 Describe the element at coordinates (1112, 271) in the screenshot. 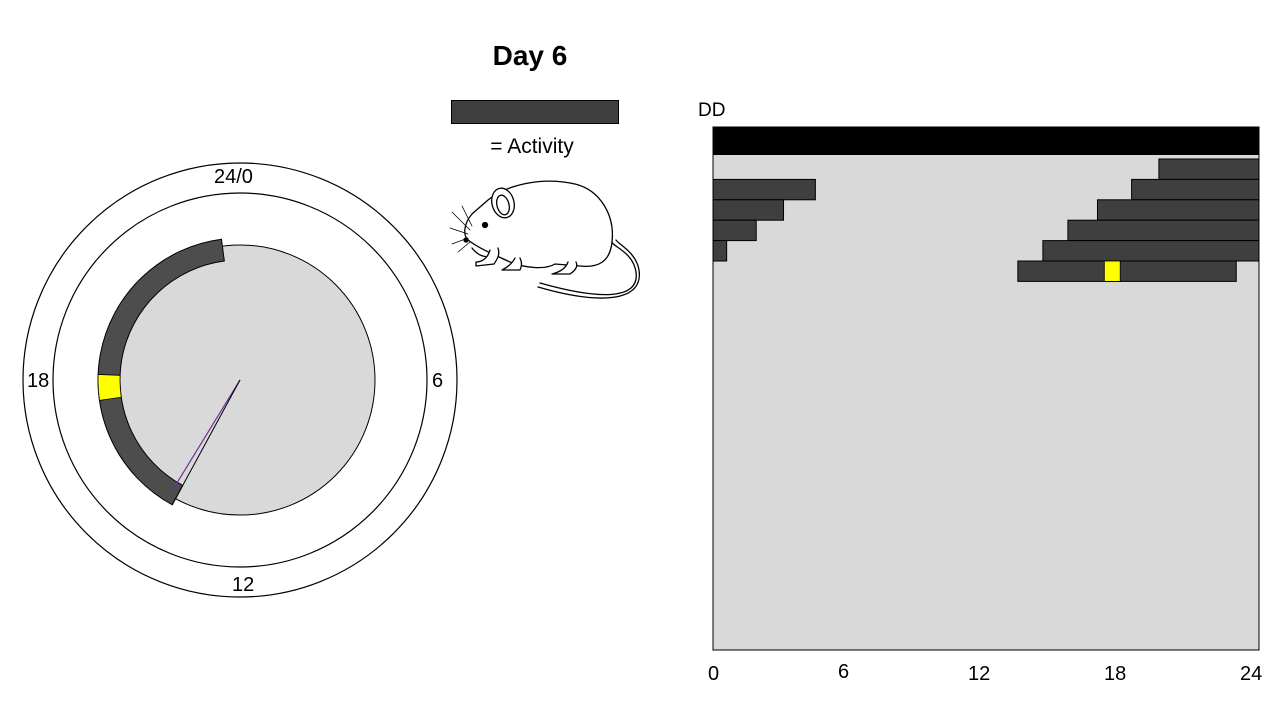

I see `actogram-current-time-marker` at that location.